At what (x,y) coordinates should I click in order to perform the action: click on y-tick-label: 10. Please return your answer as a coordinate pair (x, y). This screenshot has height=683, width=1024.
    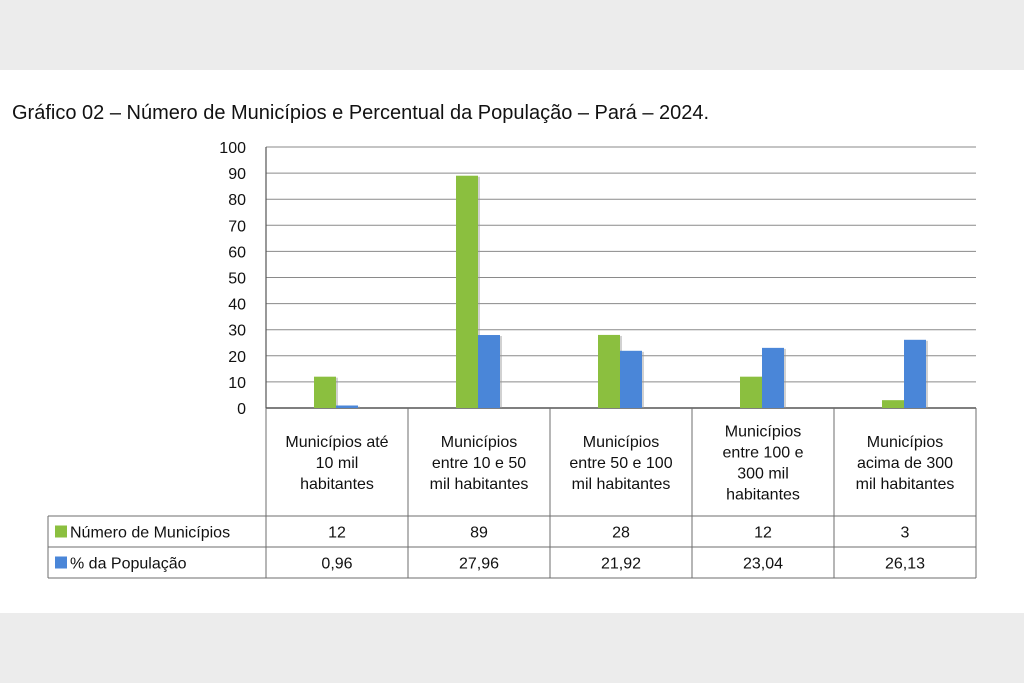
    Looking at the image, I should click on (237, 383).